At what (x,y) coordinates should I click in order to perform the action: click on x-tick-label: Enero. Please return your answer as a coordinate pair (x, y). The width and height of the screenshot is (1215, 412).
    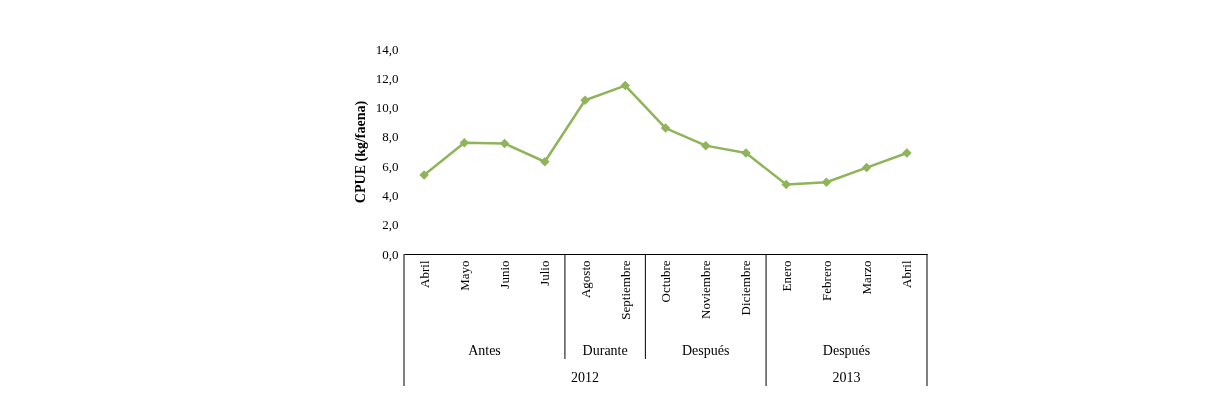
    Looking at the image, I should click on (786, 276).